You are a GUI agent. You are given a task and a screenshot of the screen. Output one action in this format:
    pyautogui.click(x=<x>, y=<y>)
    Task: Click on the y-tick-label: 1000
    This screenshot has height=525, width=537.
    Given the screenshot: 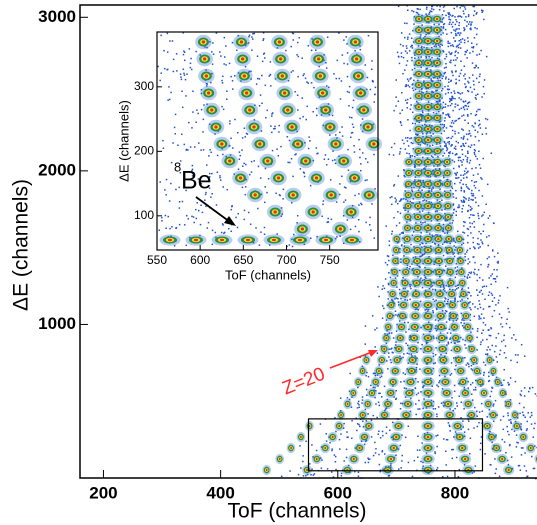 What is the action you would take?
    pyautogui.click(x=57, y=323)
    